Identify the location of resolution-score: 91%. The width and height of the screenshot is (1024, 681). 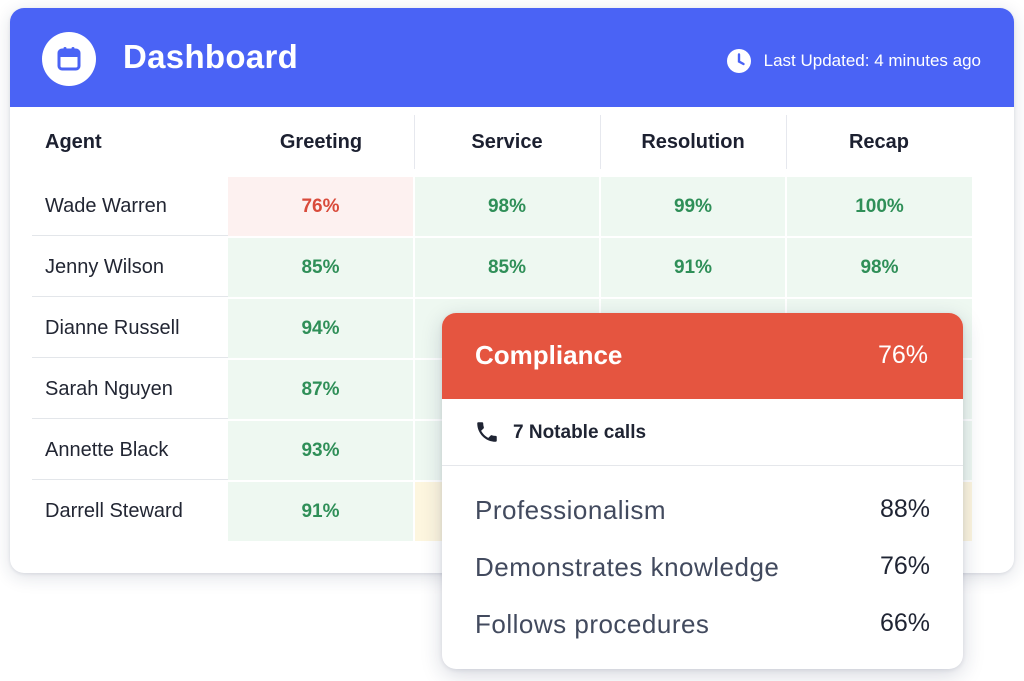
(693, 267).